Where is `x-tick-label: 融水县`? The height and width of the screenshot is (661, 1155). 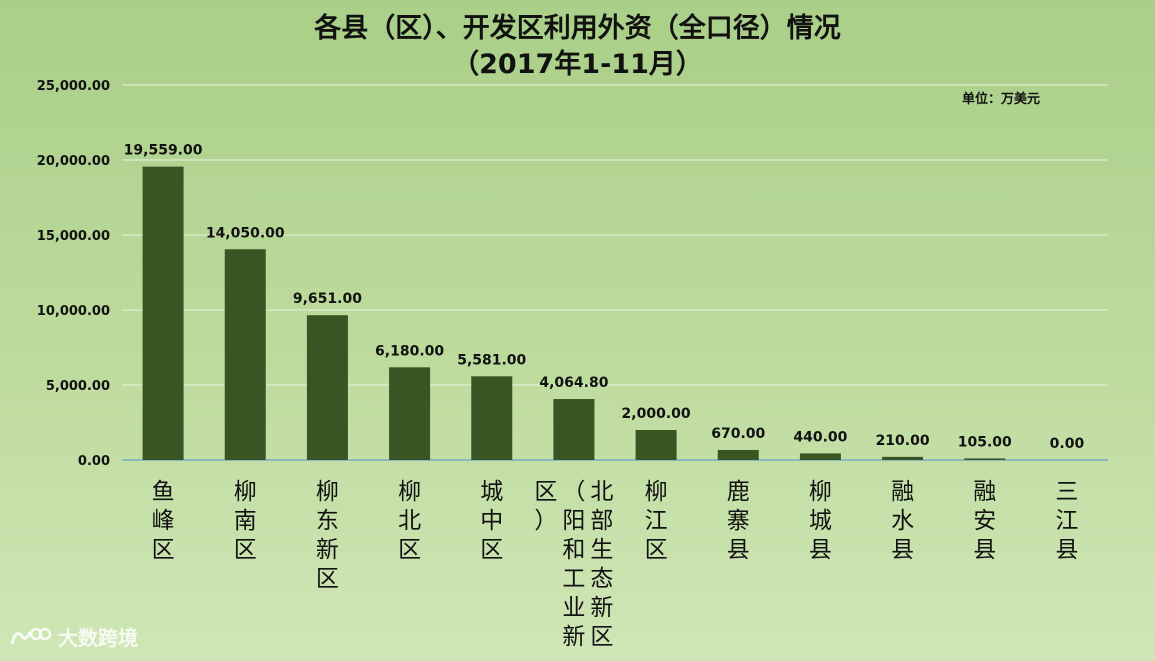 x-tick-label: 融水县 is located at coordinates (902, 521).